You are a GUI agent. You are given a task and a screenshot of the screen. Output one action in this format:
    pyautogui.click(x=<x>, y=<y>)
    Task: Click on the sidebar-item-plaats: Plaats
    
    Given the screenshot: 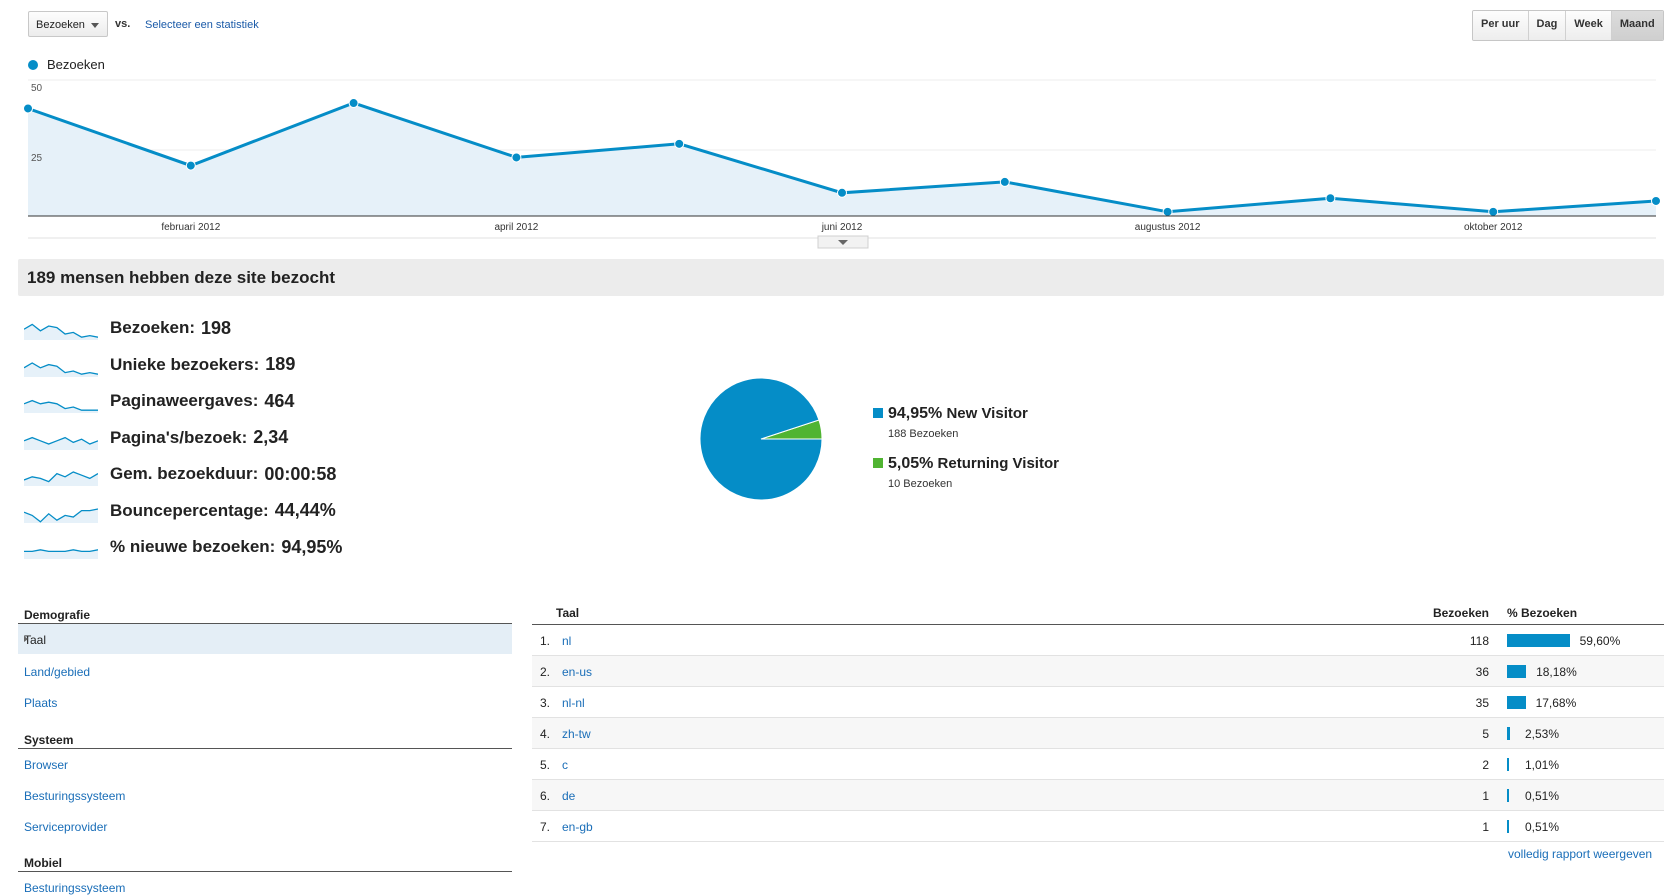 What is the action you would take?
    pyautogui.click(x=41, y=703)
    